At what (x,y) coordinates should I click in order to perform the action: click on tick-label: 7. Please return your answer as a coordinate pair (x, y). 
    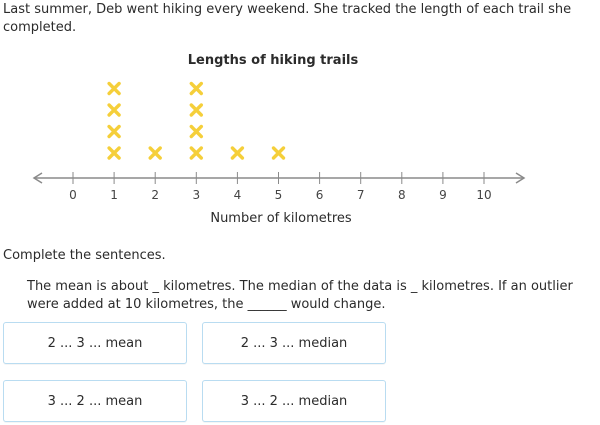
    Looking at the image, I should click on (361, 195).